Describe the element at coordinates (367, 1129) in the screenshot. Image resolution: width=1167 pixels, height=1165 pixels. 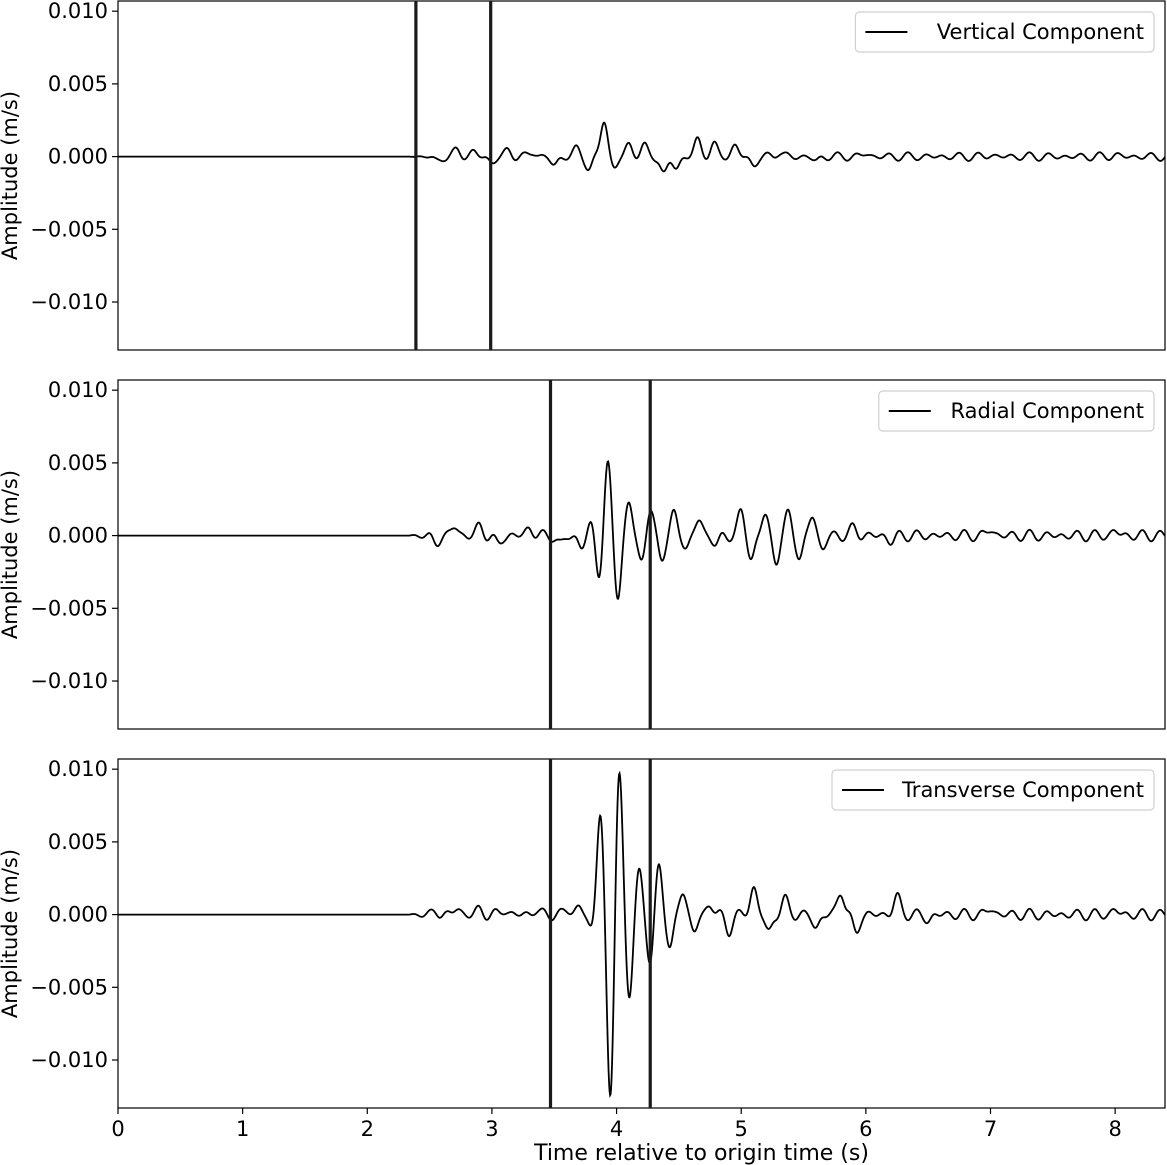
I see `x-tick-label: 2` at that location.